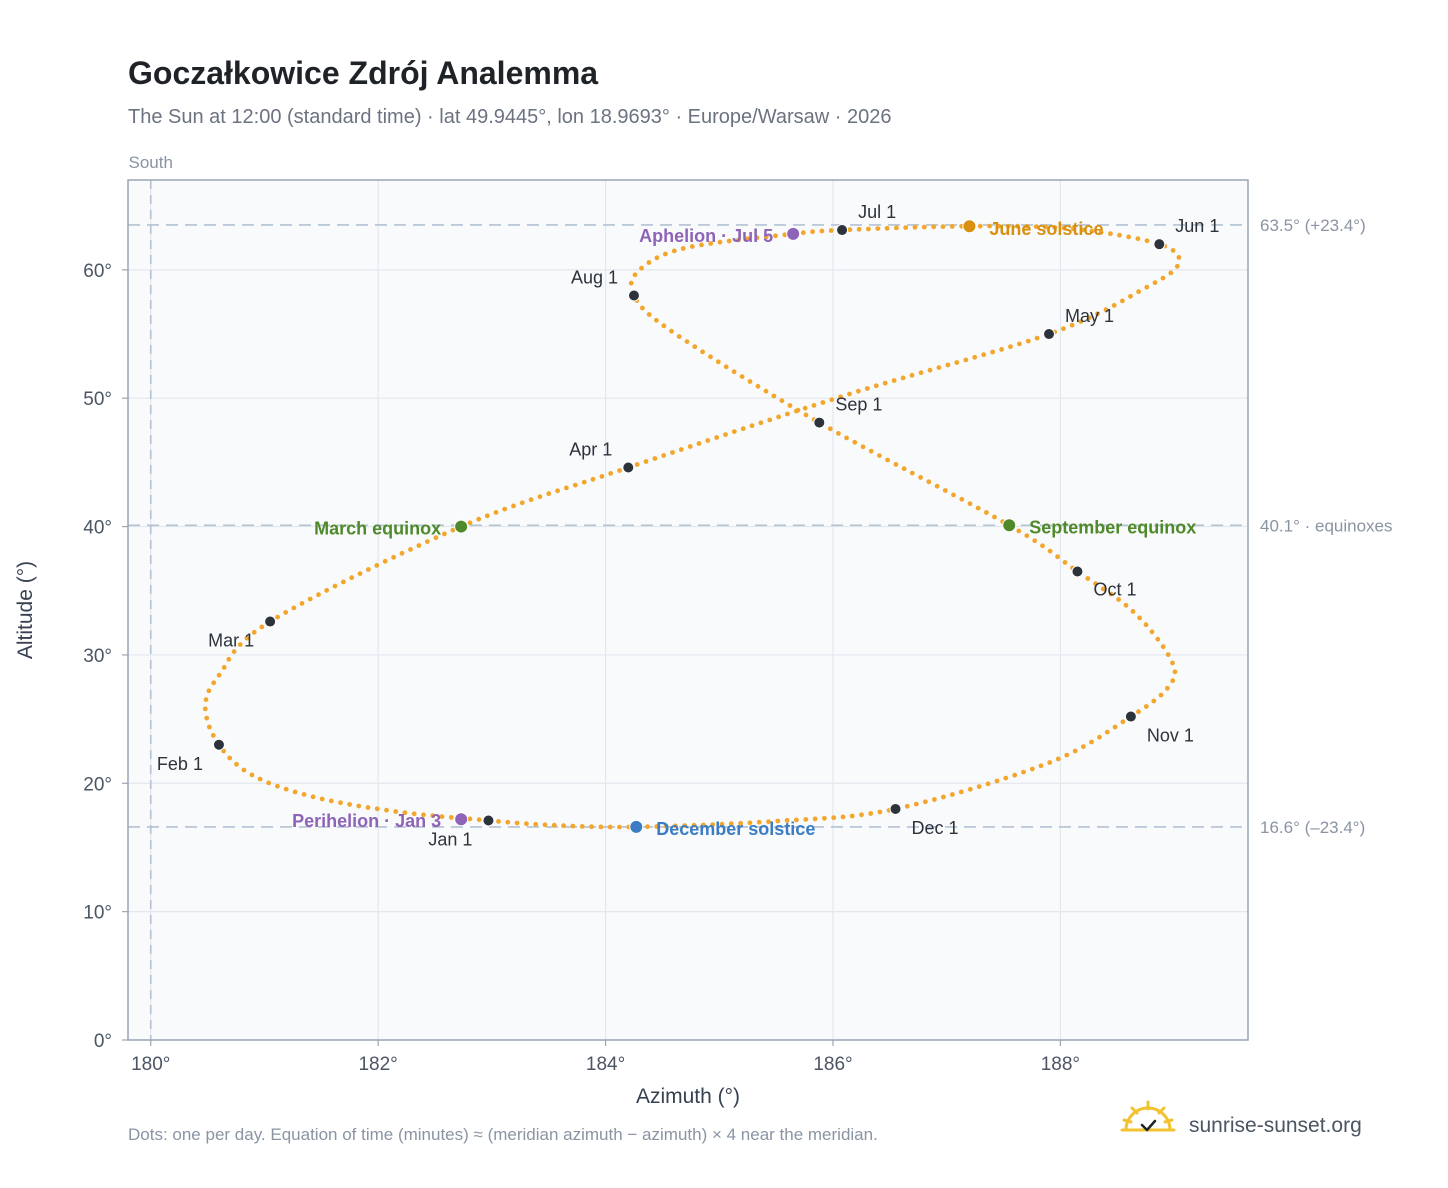 The image size is (1448, 1188). Describe the element at coordinates (1060, 1064) in the screenshot. I see `x-tick-label: 188°` at that location.